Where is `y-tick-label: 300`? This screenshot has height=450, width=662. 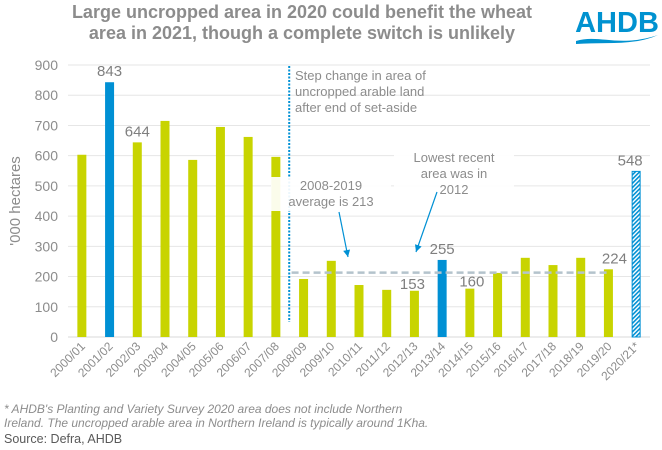
y-tick-label: 300 is located at coordinates (47, 246).